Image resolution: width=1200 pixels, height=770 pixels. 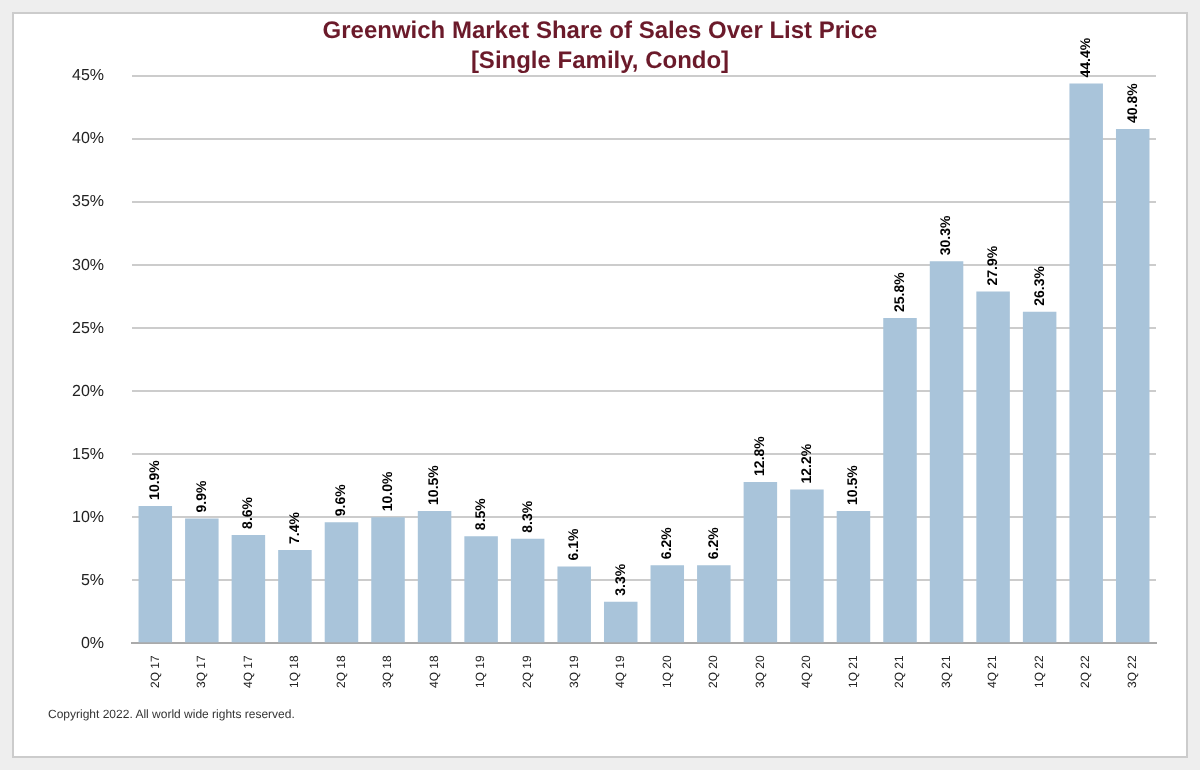 I want to click on y-tick-label: 15%, so click(x=88, y=453).